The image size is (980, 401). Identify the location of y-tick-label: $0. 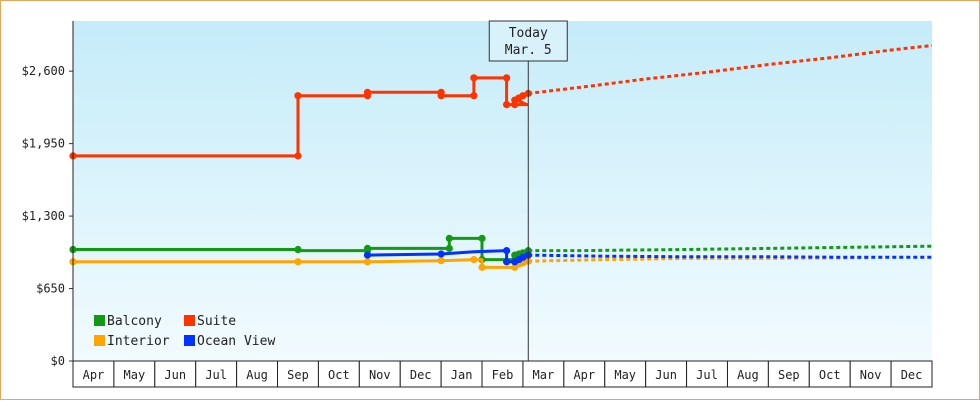
(58, 361).